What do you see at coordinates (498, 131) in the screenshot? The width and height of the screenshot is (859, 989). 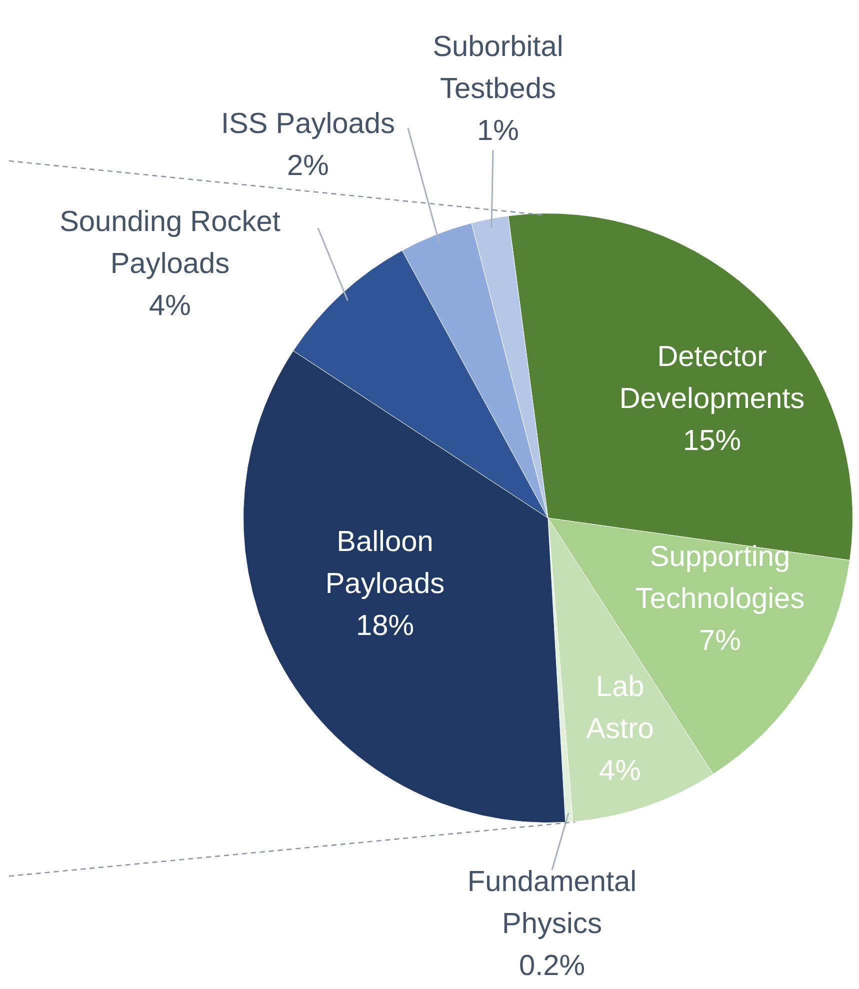 I see `data-label: 1%` at bounding box center [498, 131].